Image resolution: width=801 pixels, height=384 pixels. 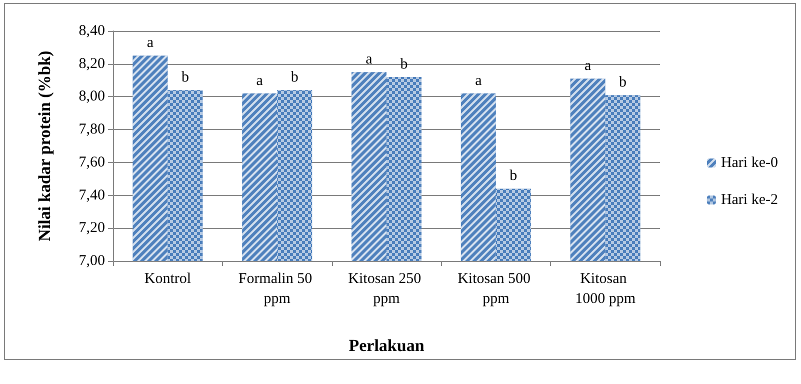 What do you see at coordinates (91, 162) in the screenshot?
I see `y-tick-label: 7,60` at bounding box center [91, 162].